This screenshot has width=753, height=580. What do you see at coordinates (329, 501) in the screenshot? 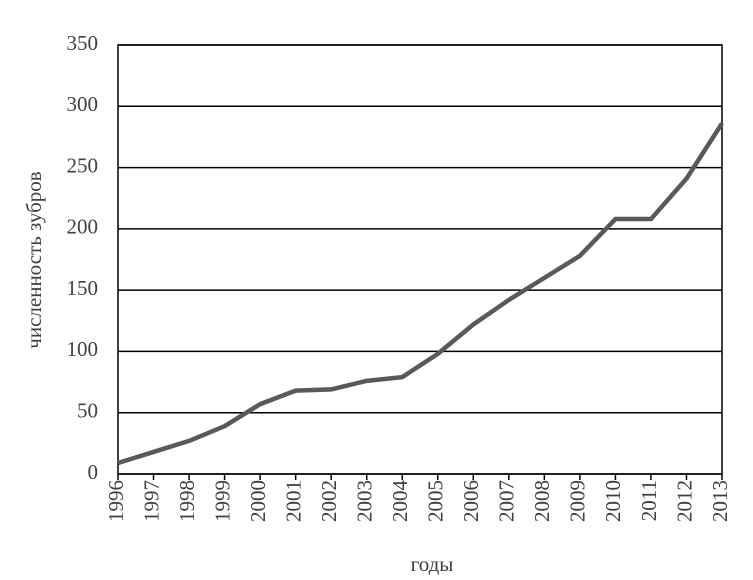
I see `x-tick-label: 2002` at bounding box center [329, 501].